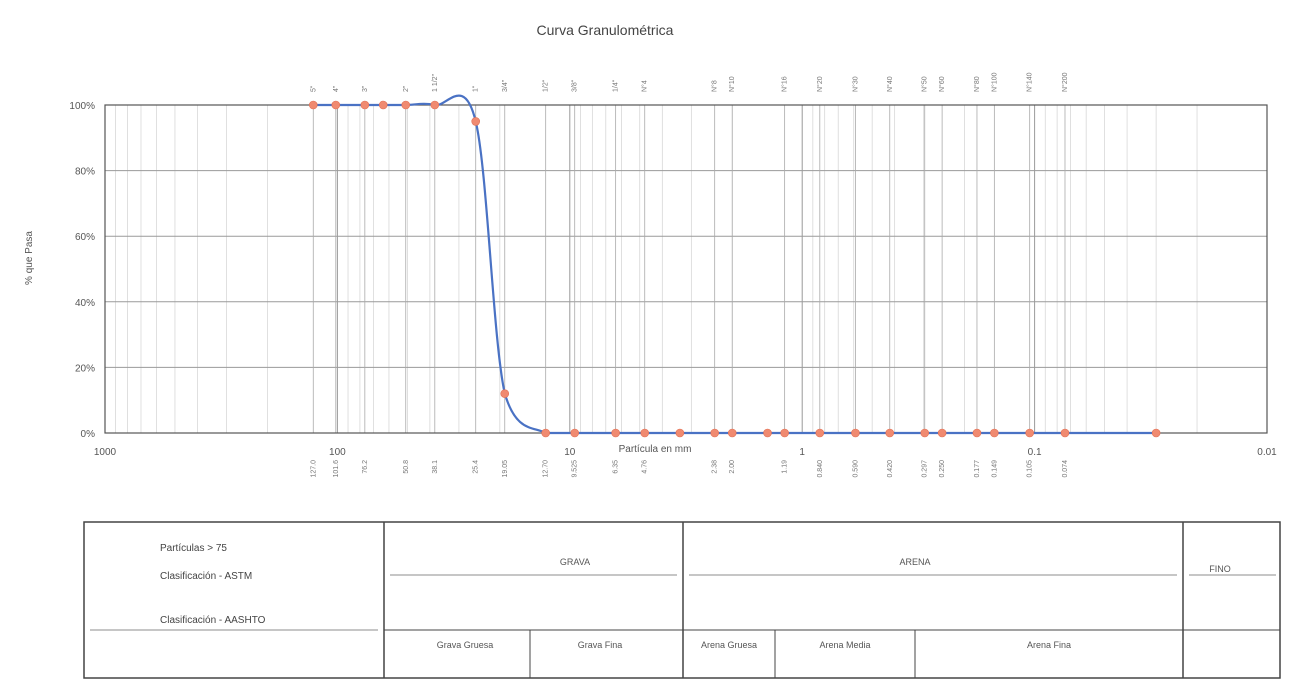 The height and width of the screenshot is (698, 1309). What do you see at coordinates (1035, 452) in the screenshot?
I see `x-tick-label: 0.1` at bounding box center [1035, 452].